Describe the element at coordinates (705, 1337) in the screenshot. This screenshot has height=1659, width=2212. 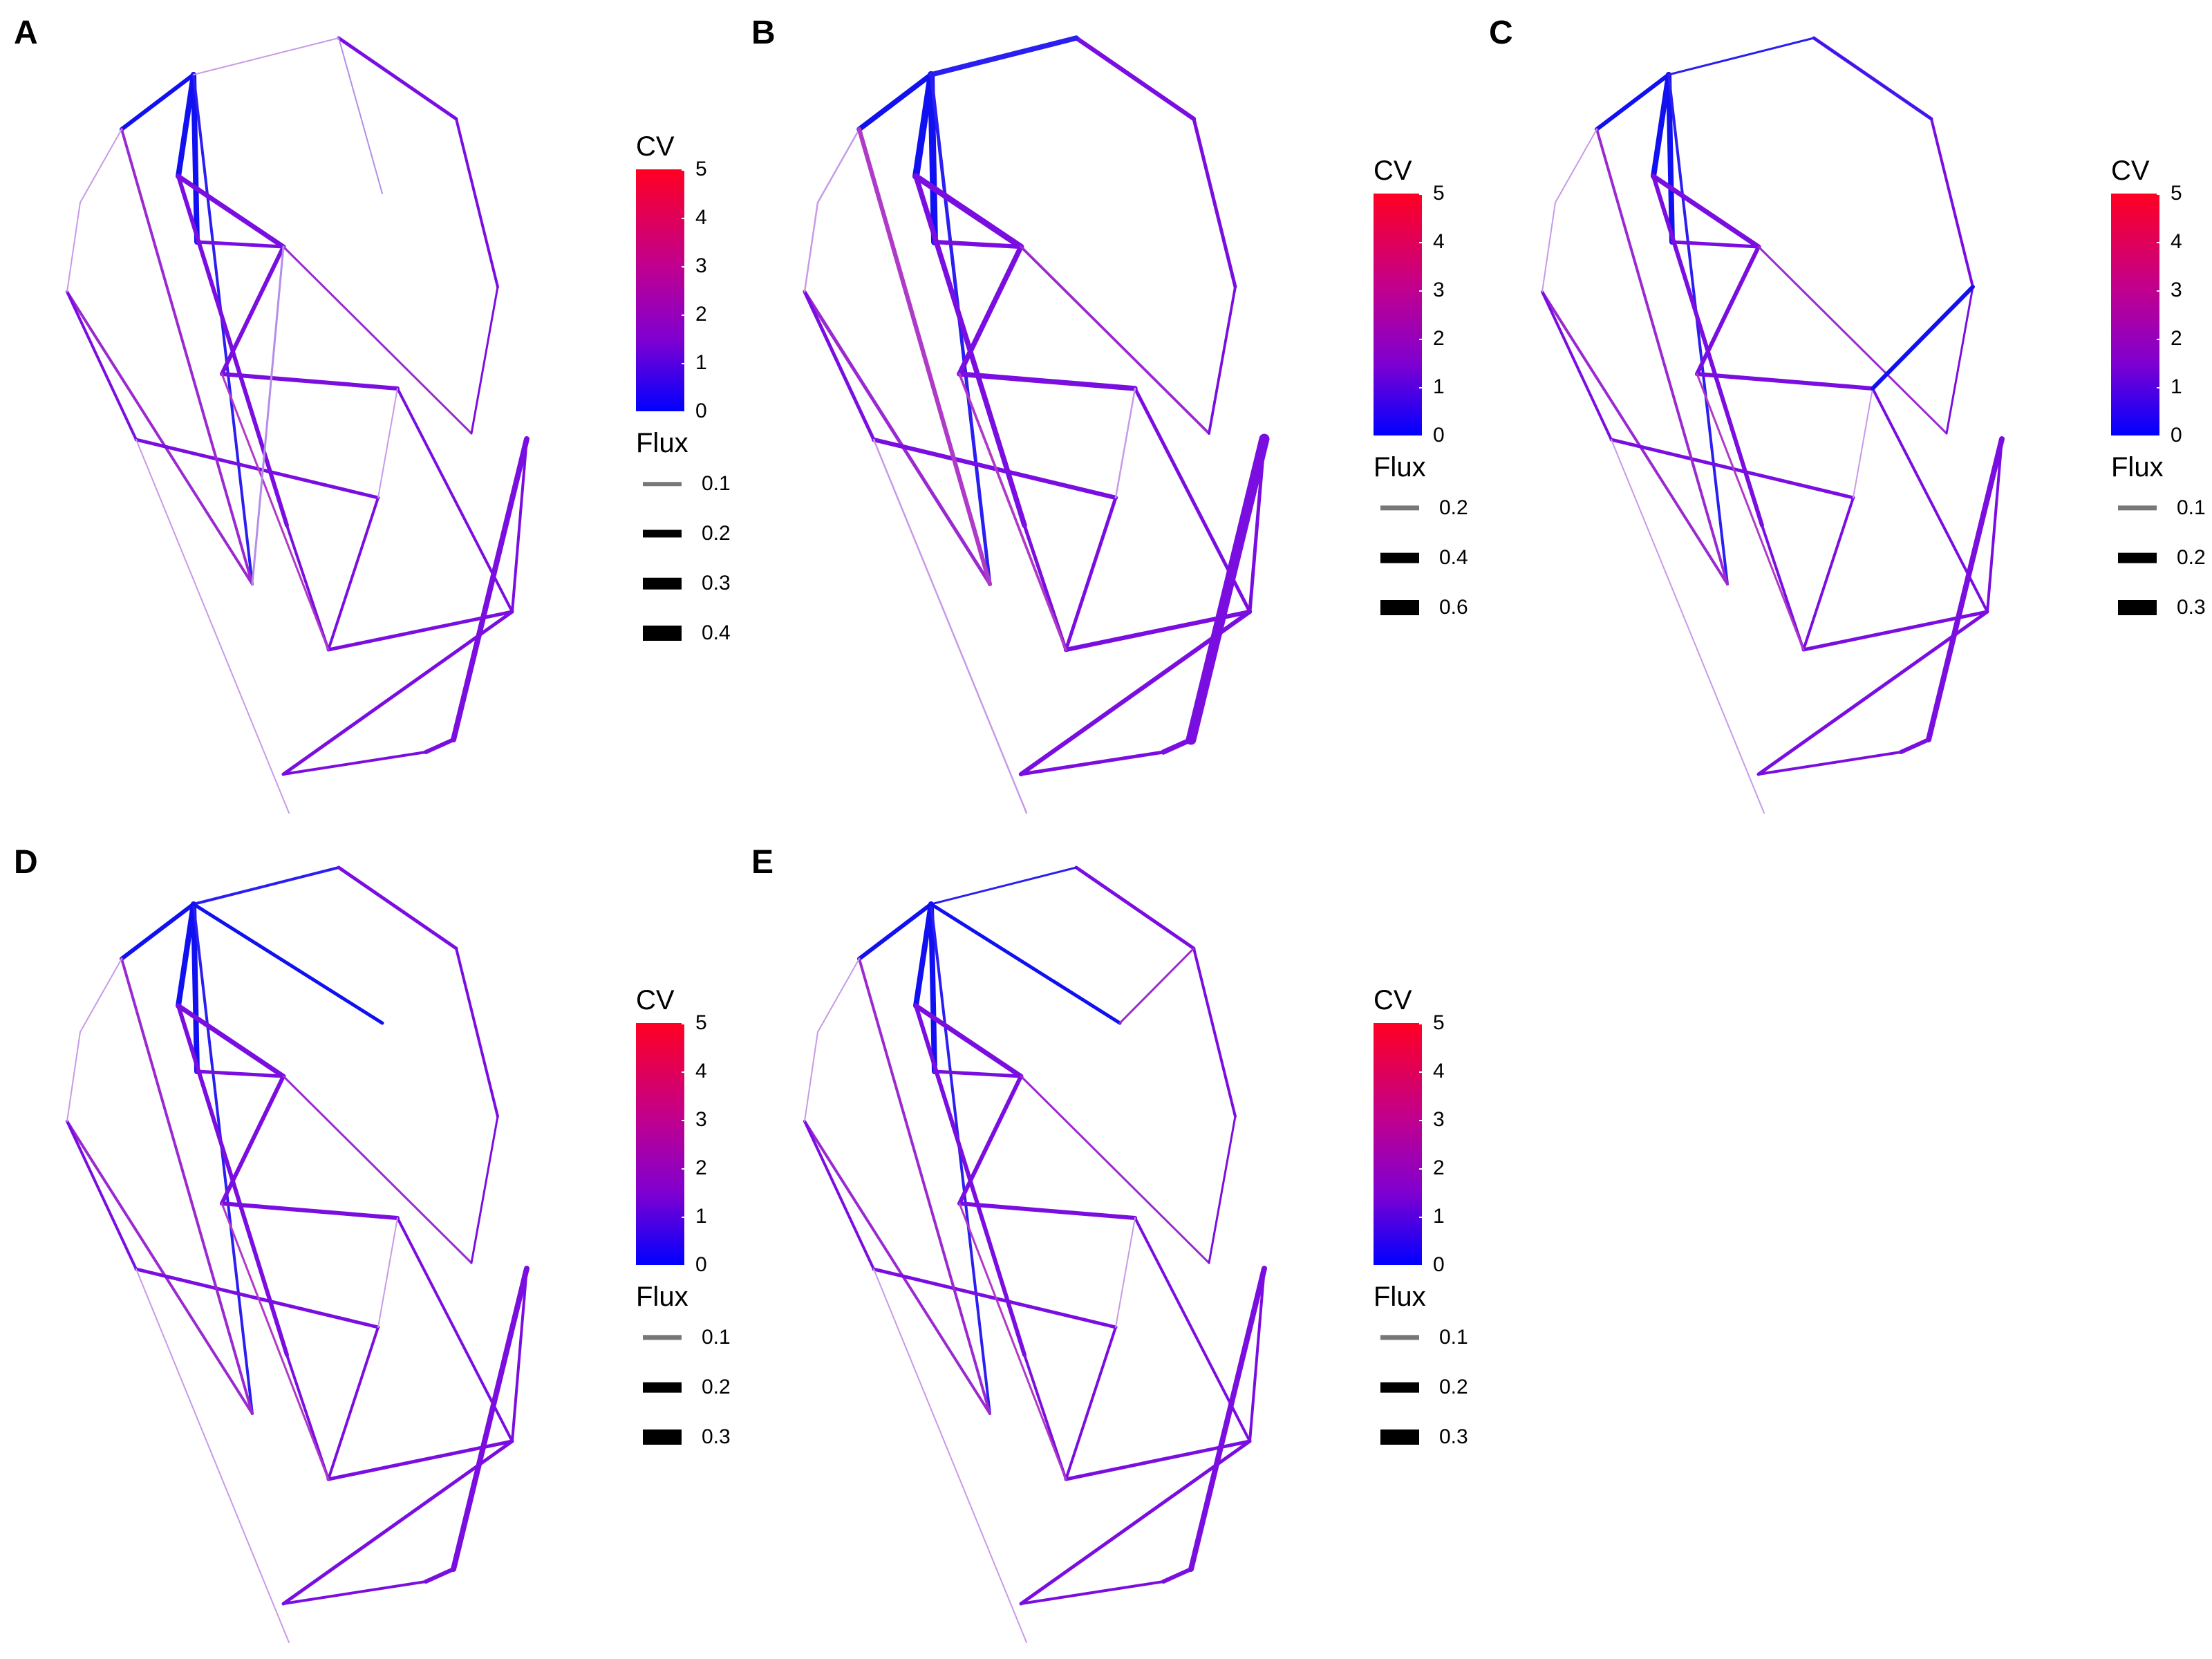
I see `flux-legend-item: 0.1` at that location.